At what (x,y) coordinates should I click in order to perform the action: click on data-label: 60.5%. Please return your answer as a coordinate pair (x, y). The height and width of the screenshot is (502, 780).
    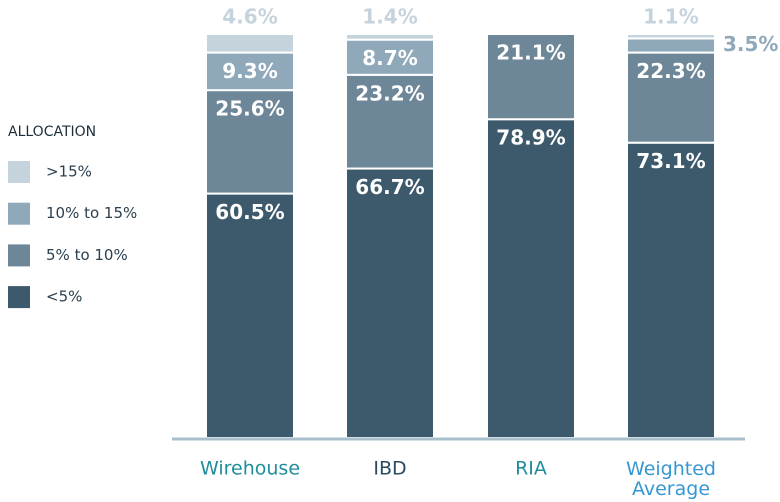
    Looking at the image, I should click on (249, 212).